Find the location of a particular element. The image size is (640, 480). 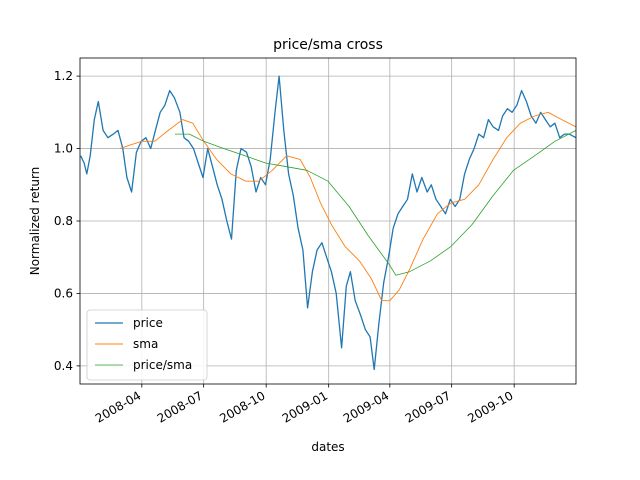

y-axis-ticks: 0.4 0.6 0.8 1.0 1.2 is located at coordinates (67, 221).